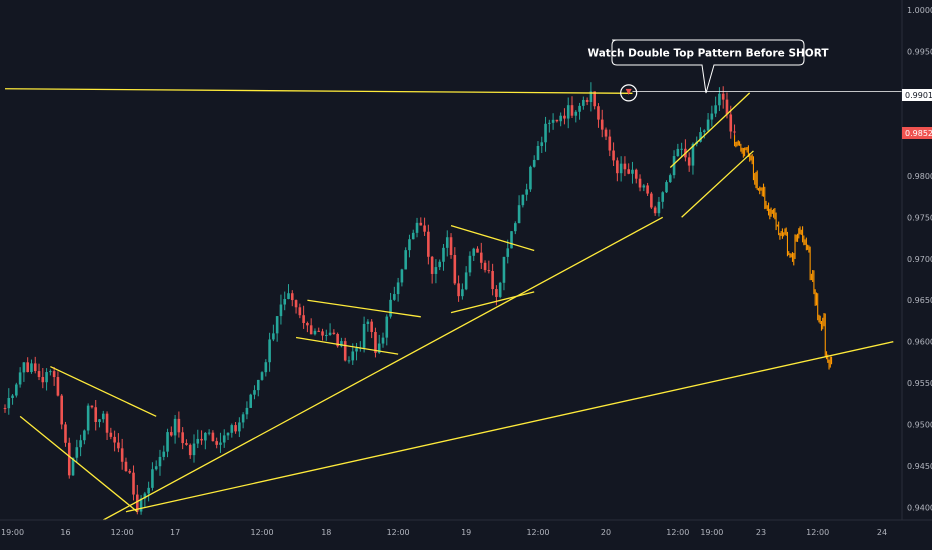  Describe the element at coordinates (919, 51) in the screenshot. I see `y-tick-label: 0.99500` at that location.